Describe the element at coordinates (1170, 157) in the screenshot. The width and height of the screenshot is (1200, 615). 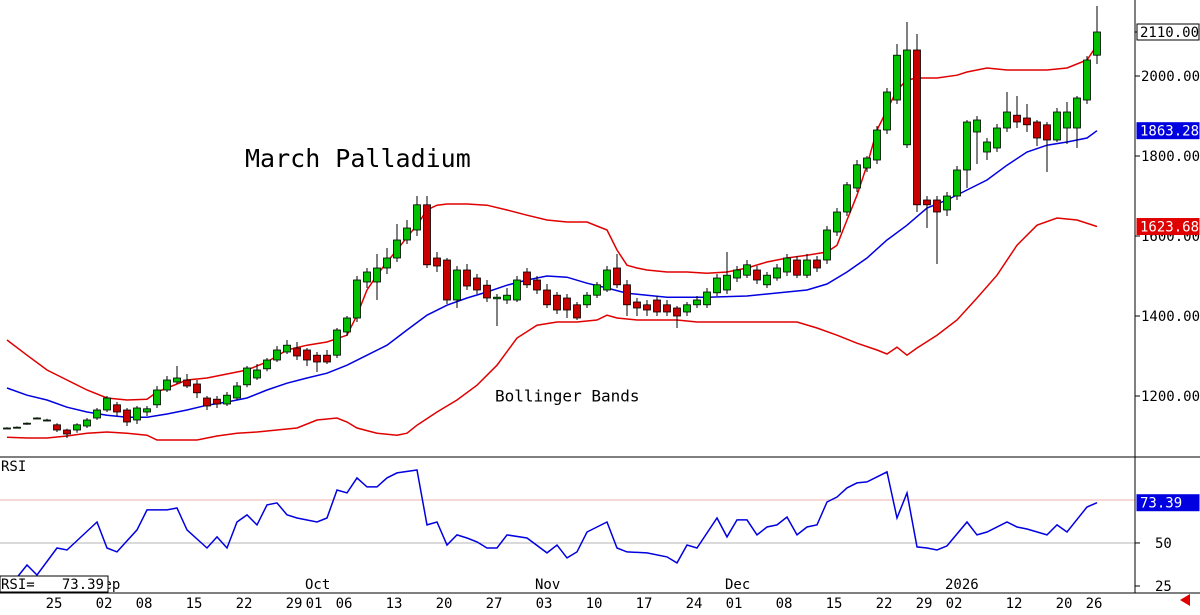
I see `y-tick-label: 1800.00` at that location.